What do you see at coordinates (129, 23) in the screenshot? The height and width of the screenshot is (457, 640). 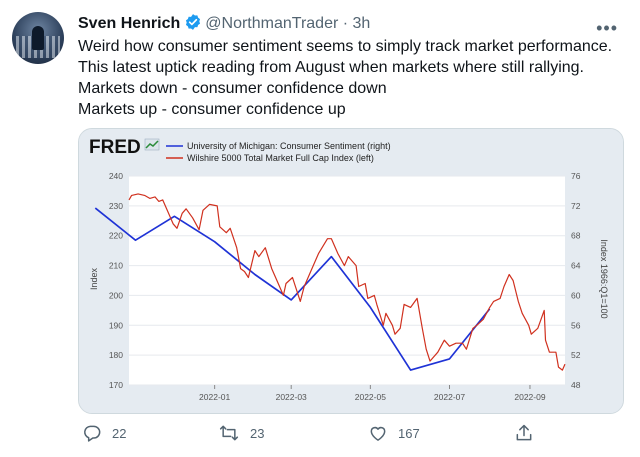 I see `author-name: Sven Henrich` at bounding box center [129, 23].